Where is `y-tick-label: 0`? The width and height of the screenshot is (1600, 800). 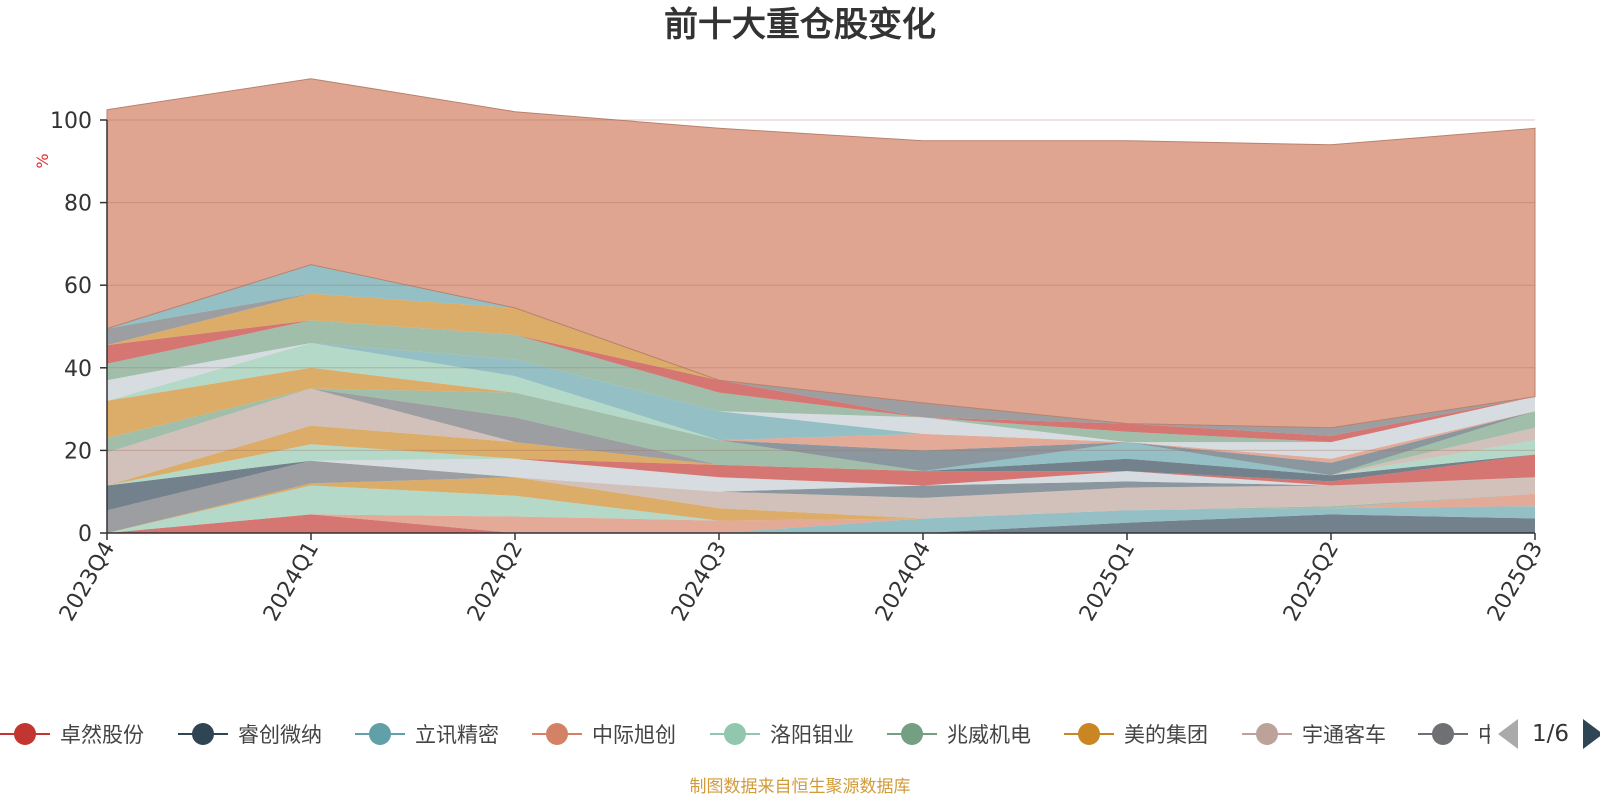
y-tick-label: 0 is located at coordinates (85, 534).